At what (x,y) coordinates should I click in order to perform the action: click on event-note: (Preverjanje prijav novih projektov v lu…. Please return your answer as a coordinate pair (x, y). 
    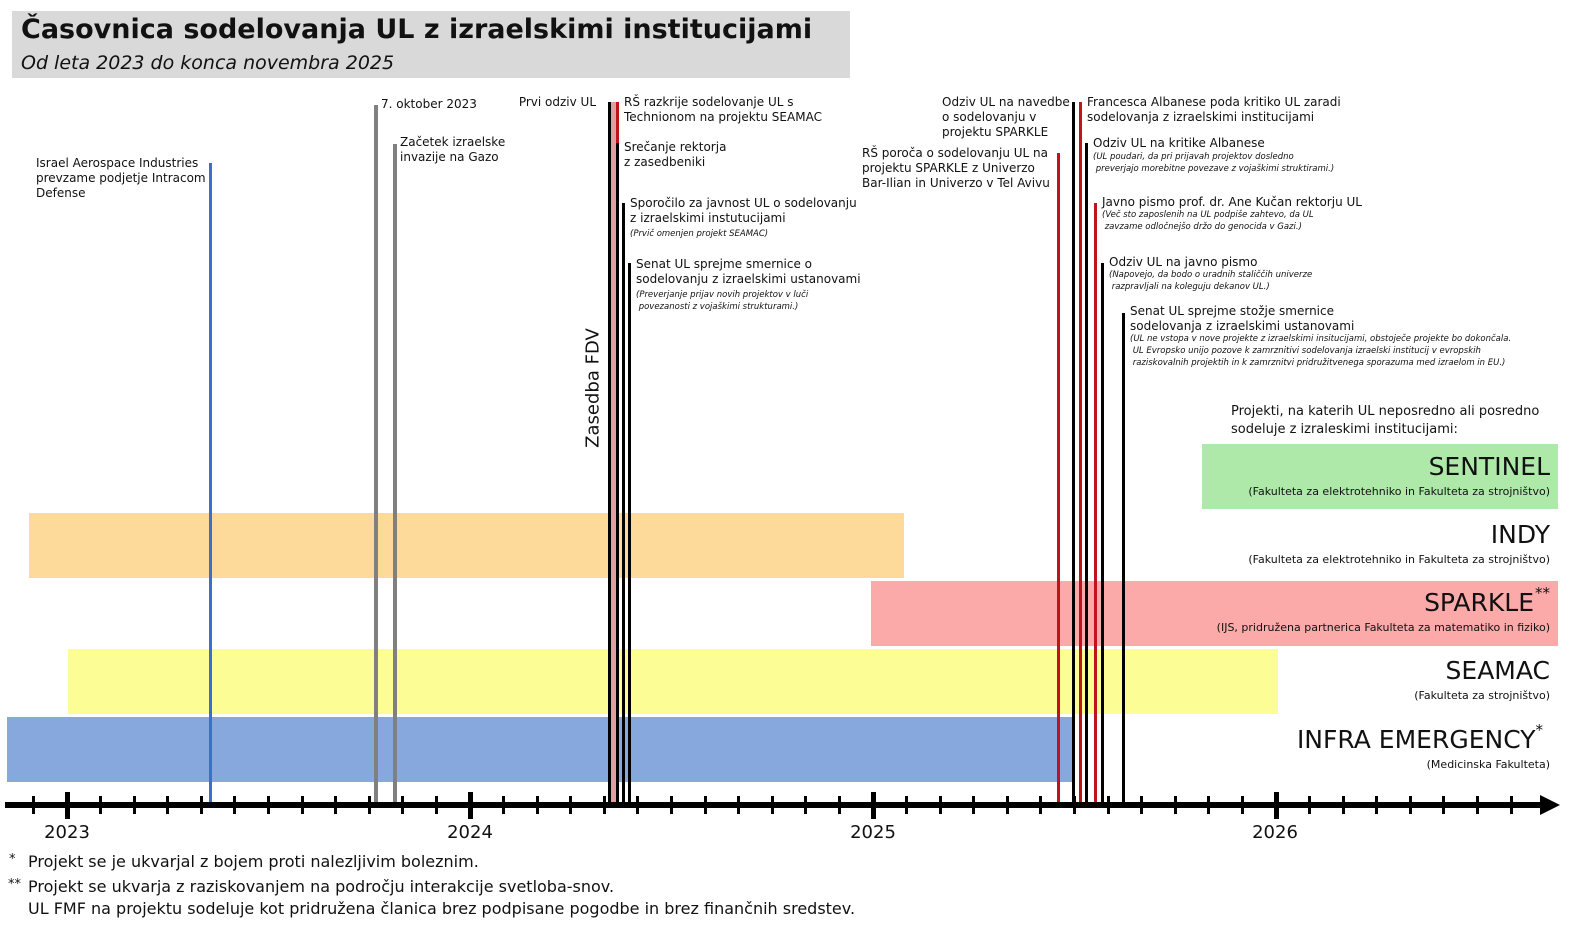
    Looking at the image, I should click on (722, 301).